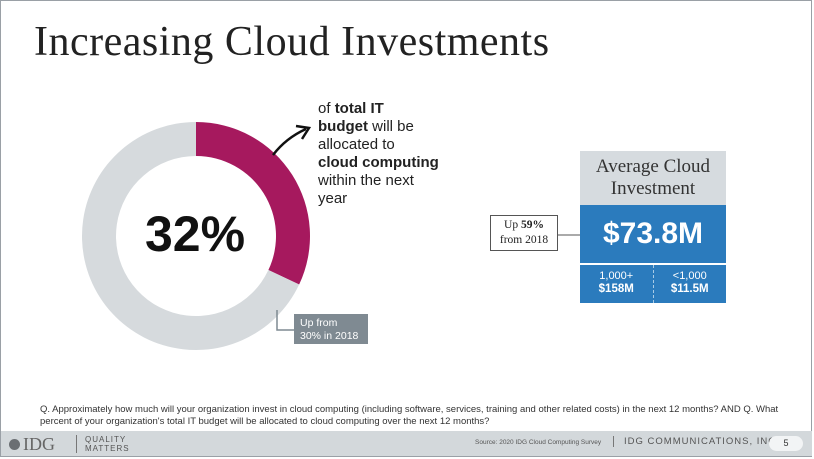  I want to click on callout-arrowhead-icon, so click(303, 132).